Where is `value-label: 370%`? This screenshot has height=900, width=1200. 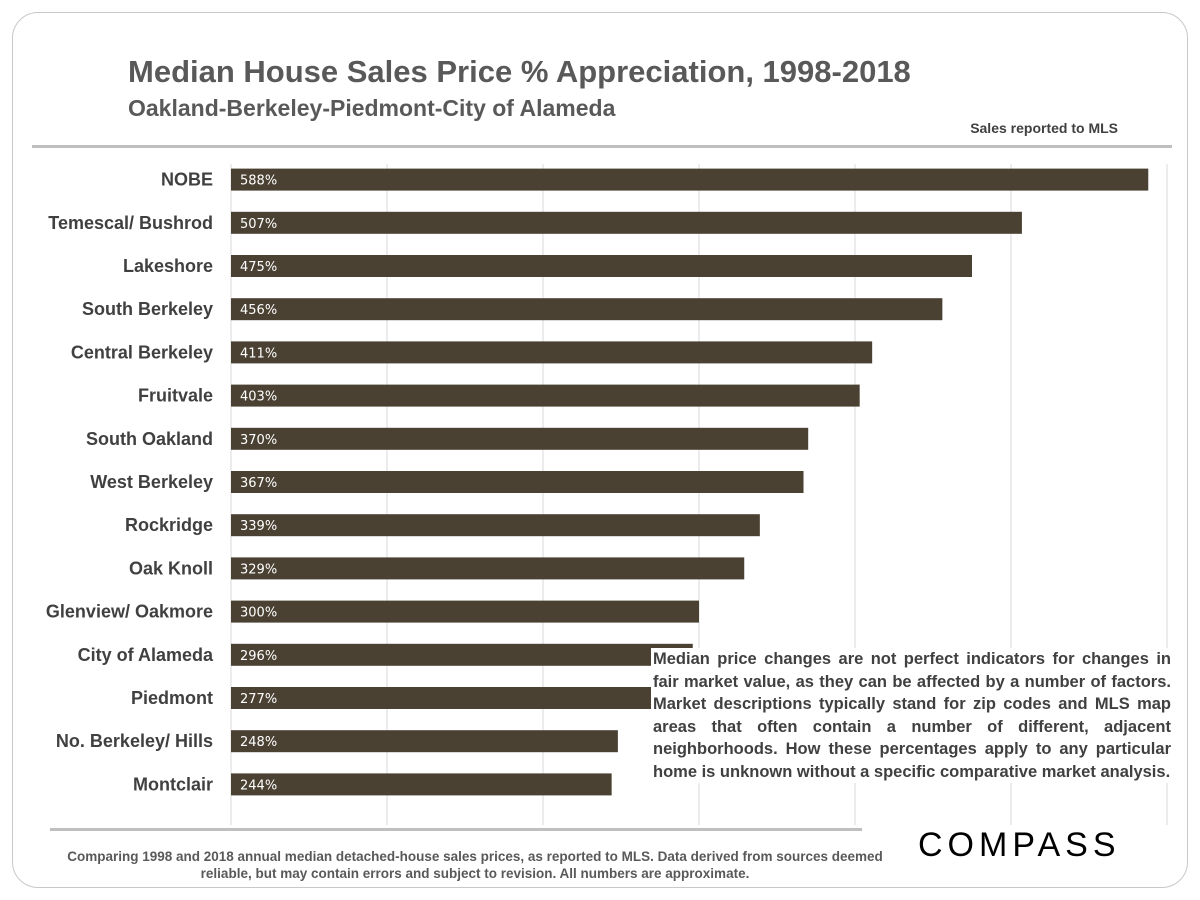 value-label: 370% is located at coordinates (258, 440).